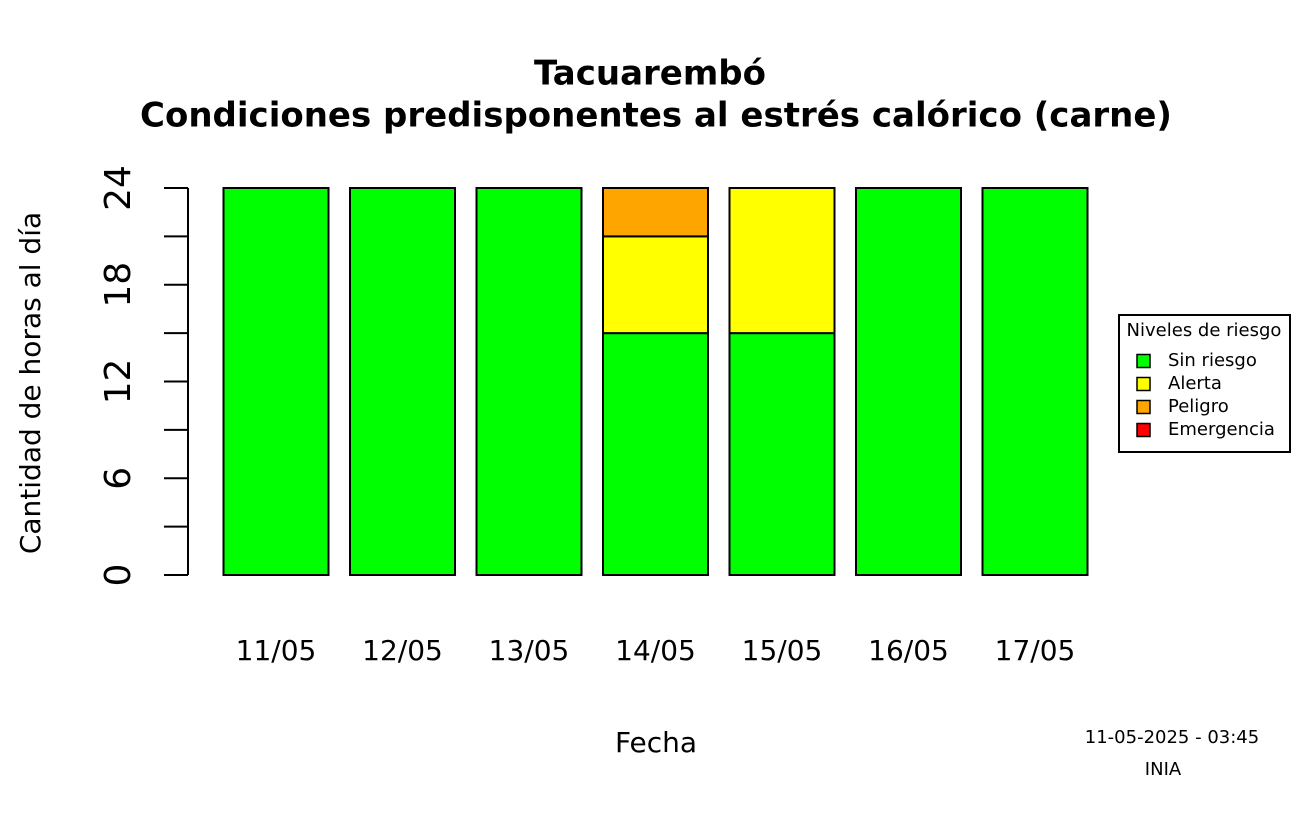 This screenshot has height=814, width=1312. What do you see at coordinates (402, 650) in the screenshot?
I see `x-tick-label: 12/05` at bounding box center [402, 650].